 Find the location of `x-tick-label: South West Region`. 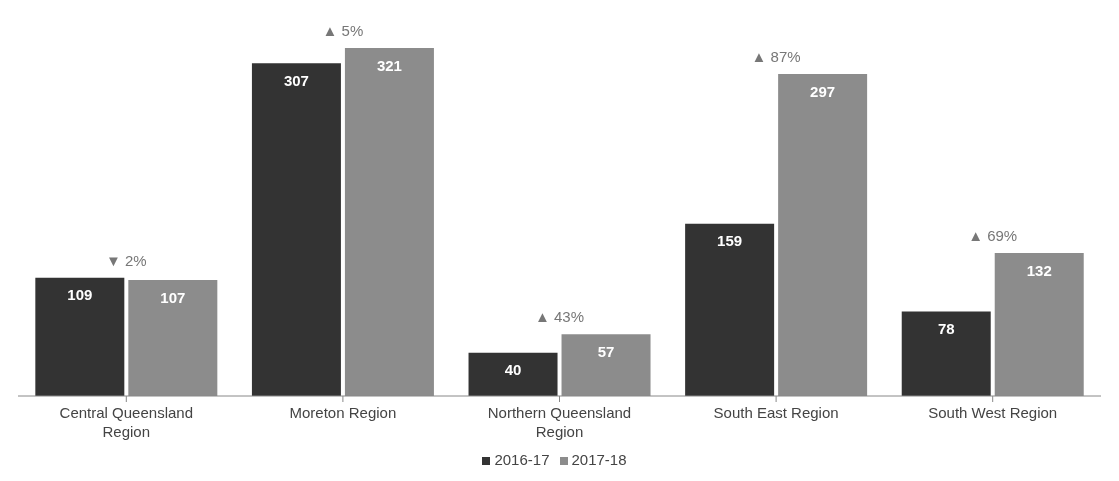

x-tick-label: South West Region is located at coordinates (993, 412).